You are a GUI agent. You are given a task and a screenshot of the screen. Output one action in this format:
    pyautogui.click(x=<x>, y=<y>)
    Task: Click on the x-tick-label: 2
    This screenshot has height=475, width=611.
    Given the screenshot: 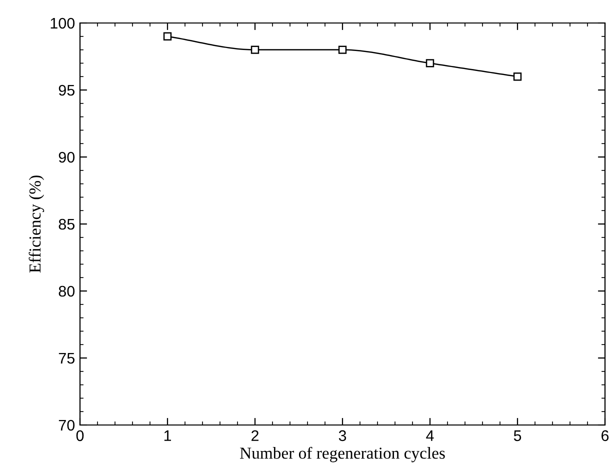 What is the action you would take?
    pyautogui.click(x=255, y=435)
    